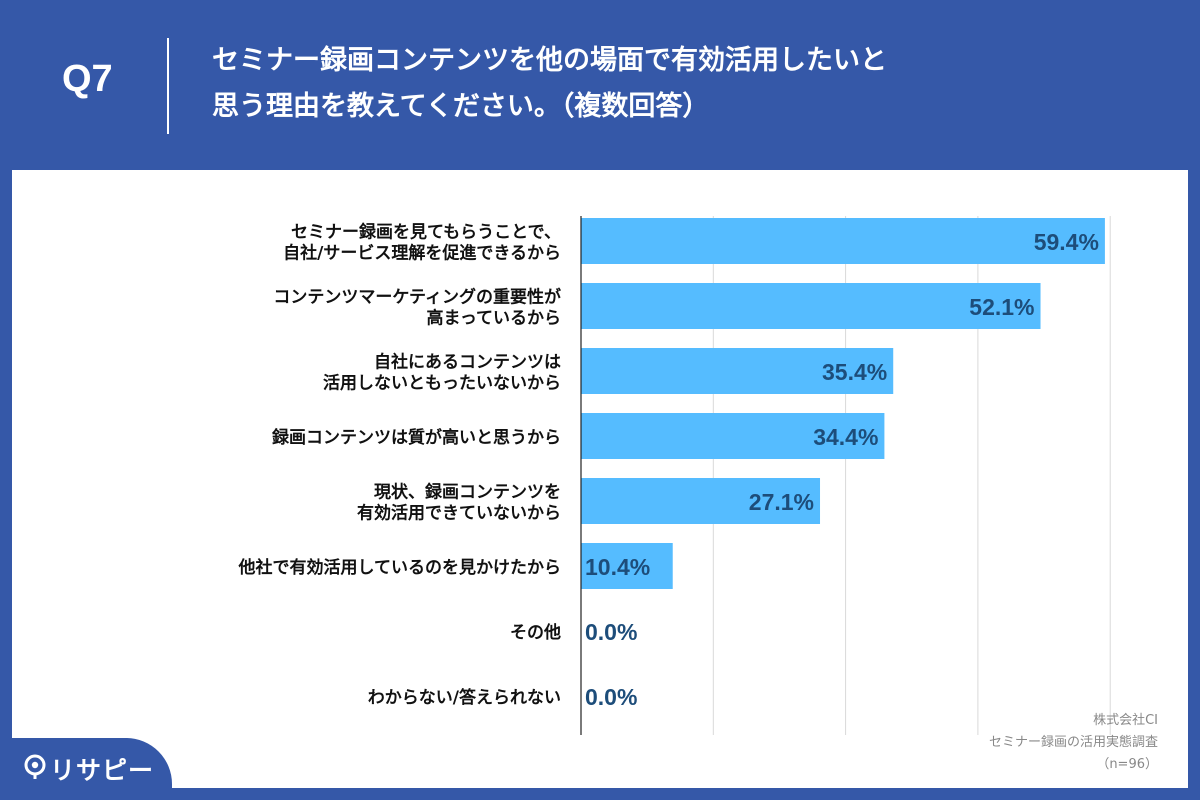 Image resolution: width=1200 pixels, height=800 pixels. What do you see at coordinates (87, 79) in the screenshot?
I see `question-number: Q7` at bounding box center [87, 79].